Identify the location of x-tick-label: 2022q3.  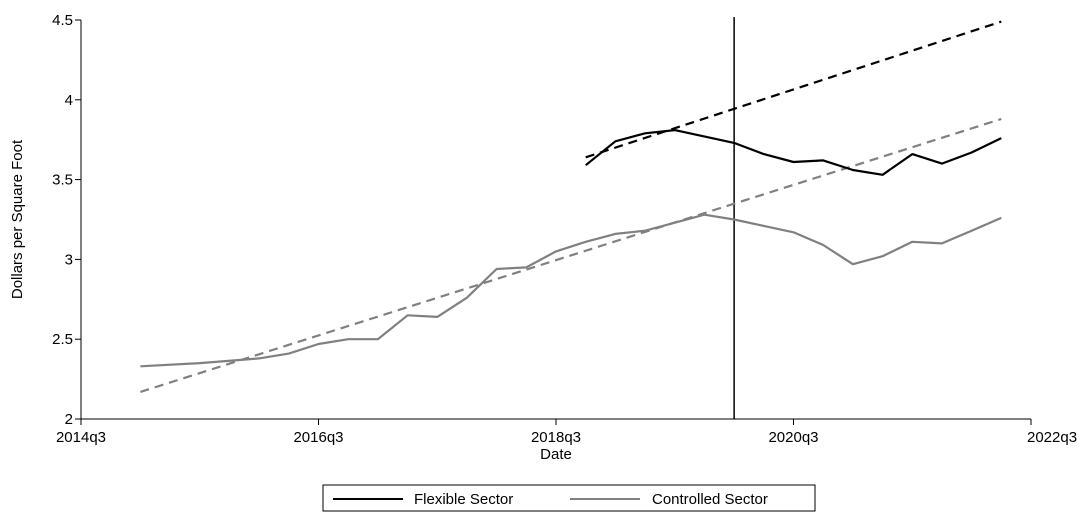
(1052, 437).